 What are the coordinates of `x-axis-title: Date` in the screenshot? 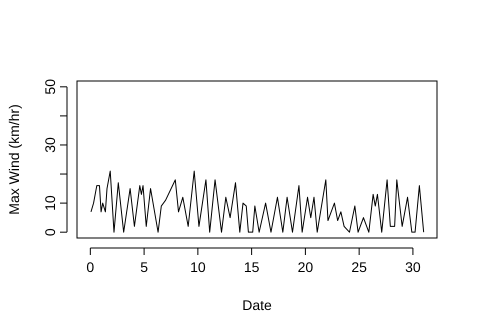 It's located at (257, 305).